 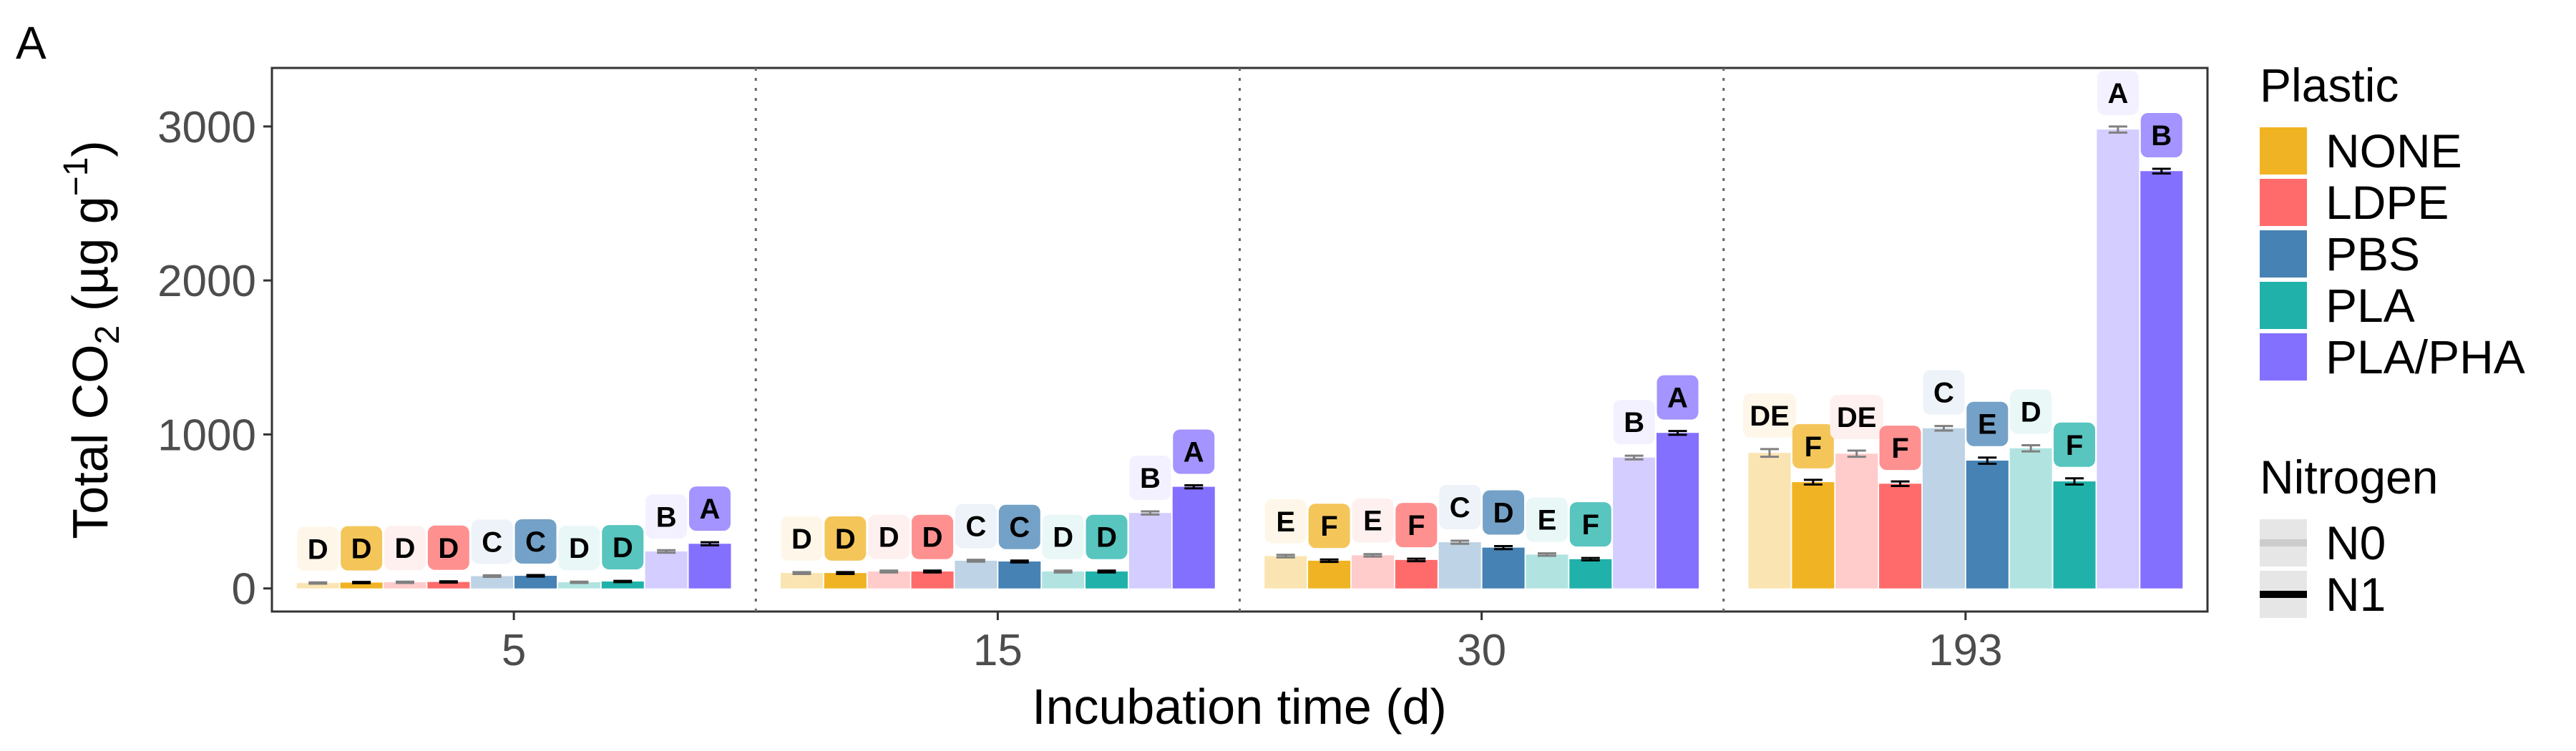 I want to click on legend-key-pla-pha, so click(x=2283, y=357).